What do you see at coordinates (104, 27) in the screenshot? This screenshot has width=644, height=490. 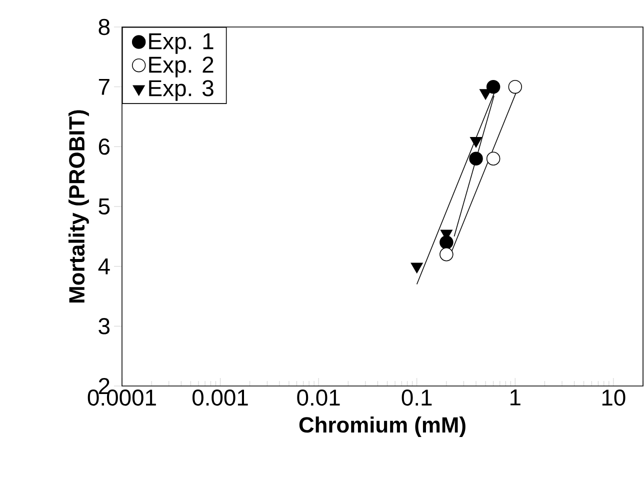 I see `y-tick-label: 8` at bounding box center [104, 27].